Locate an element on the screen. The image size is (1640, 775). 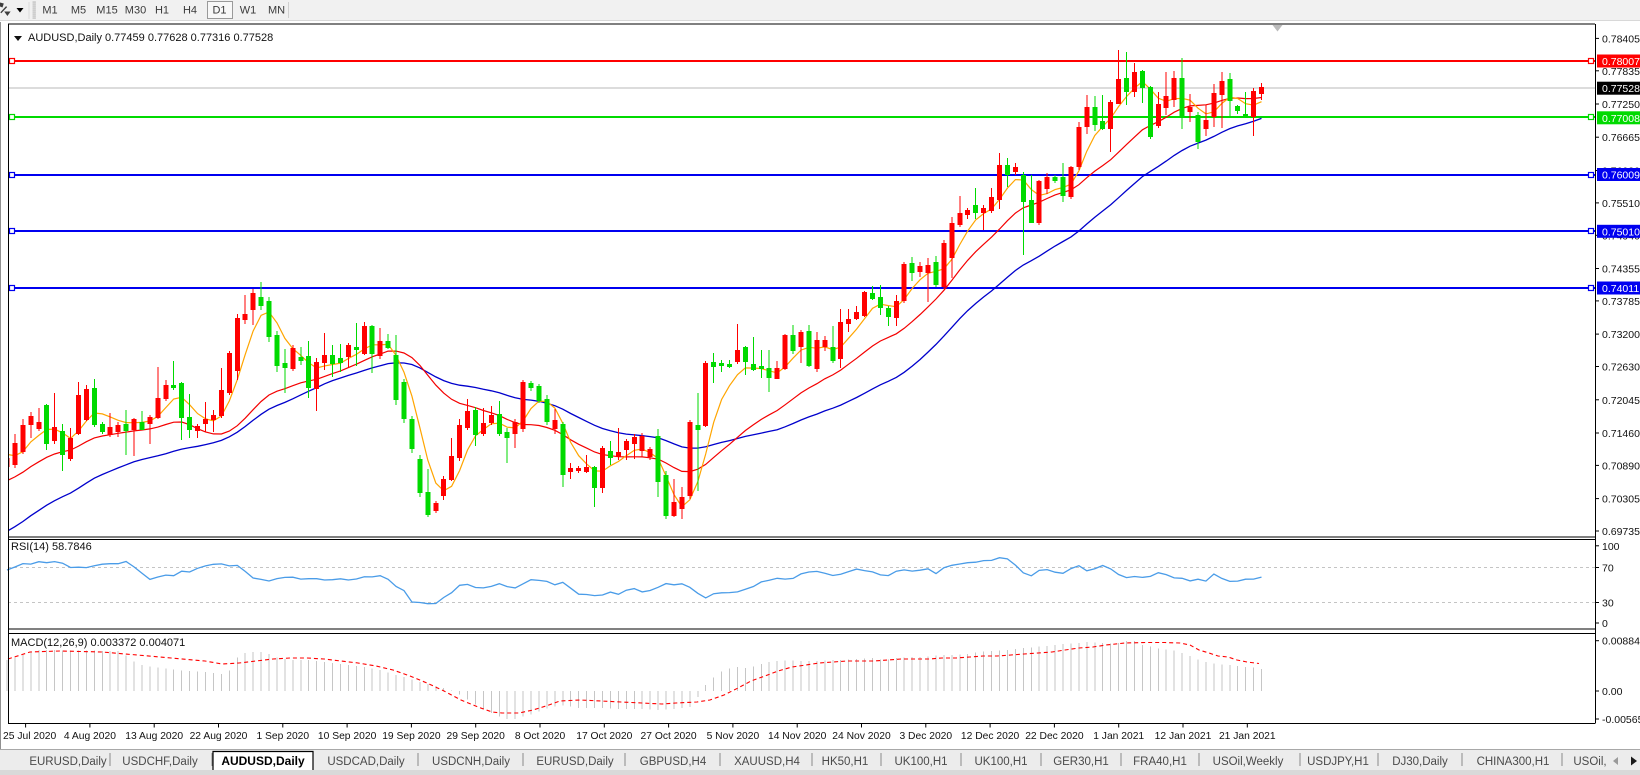
svg-text: USDJPY,H1 is located at coordinates (1338, 762).